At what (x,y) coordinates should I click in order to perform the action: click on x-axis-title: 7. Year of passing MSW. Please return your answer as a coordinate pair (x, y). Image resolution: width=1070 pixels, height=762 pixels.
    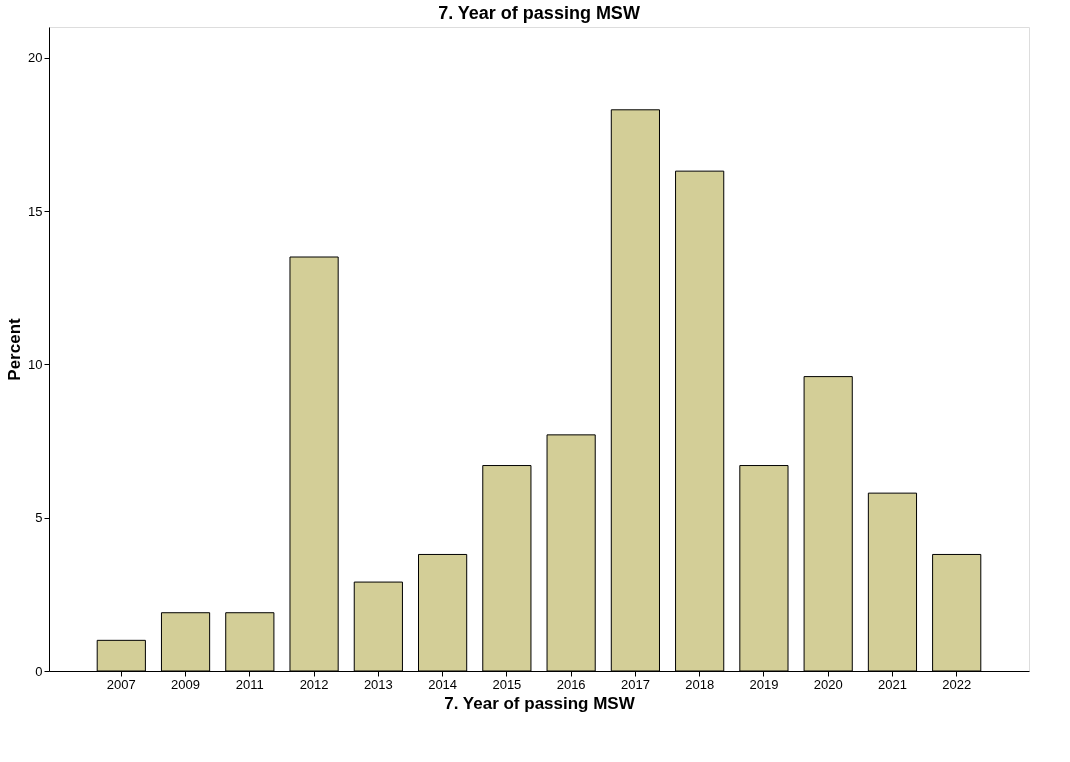
    Looking at the image, I should click on (540, 703).